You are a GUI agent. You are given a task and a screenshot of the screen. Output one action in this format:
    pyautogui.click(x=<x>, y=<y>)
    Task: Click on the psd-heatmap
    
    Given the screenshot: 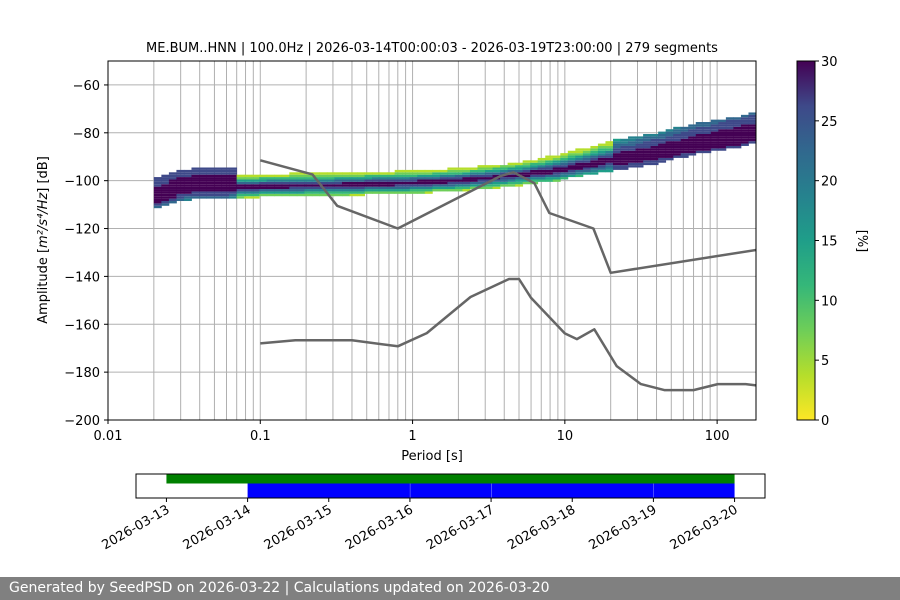 What is the action you would take?
    pyautogui.click(x=454, y=160)
    